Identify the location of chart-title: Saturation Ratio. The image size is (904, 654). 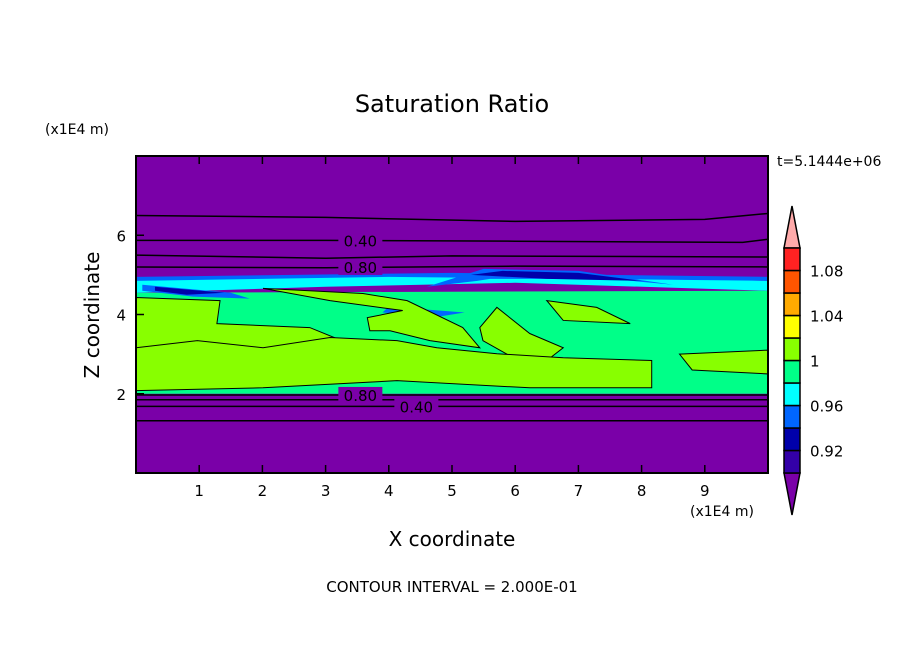
(452, 104).